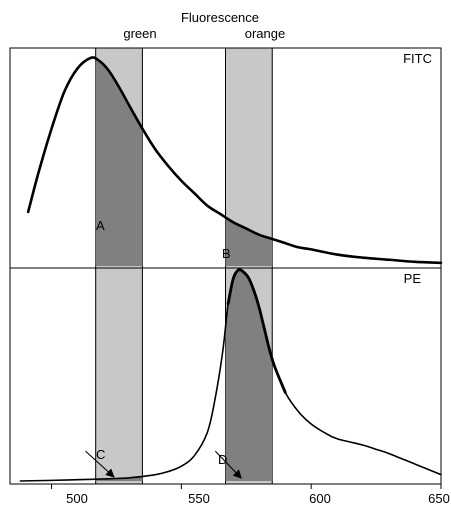  Describe the element at coordinates (413, 278) in the screenshot. I see `panel-label-pe: PE` at that location.